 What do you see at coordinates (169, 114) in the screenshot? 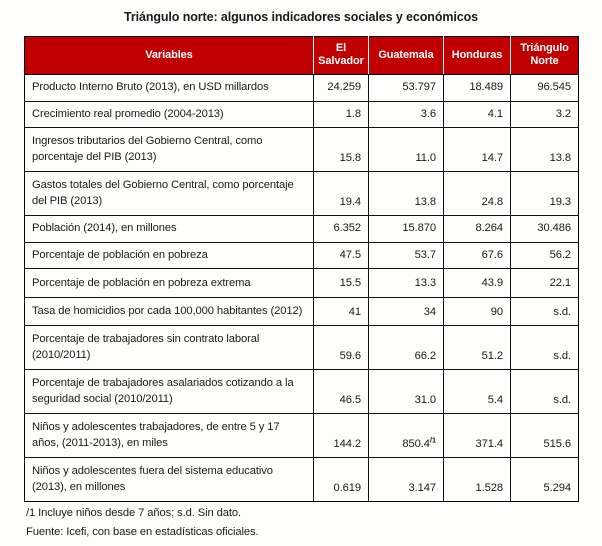
I see `row-label: Crecimiento real promedio (2004-2013)` at bounding box center [169, 114].